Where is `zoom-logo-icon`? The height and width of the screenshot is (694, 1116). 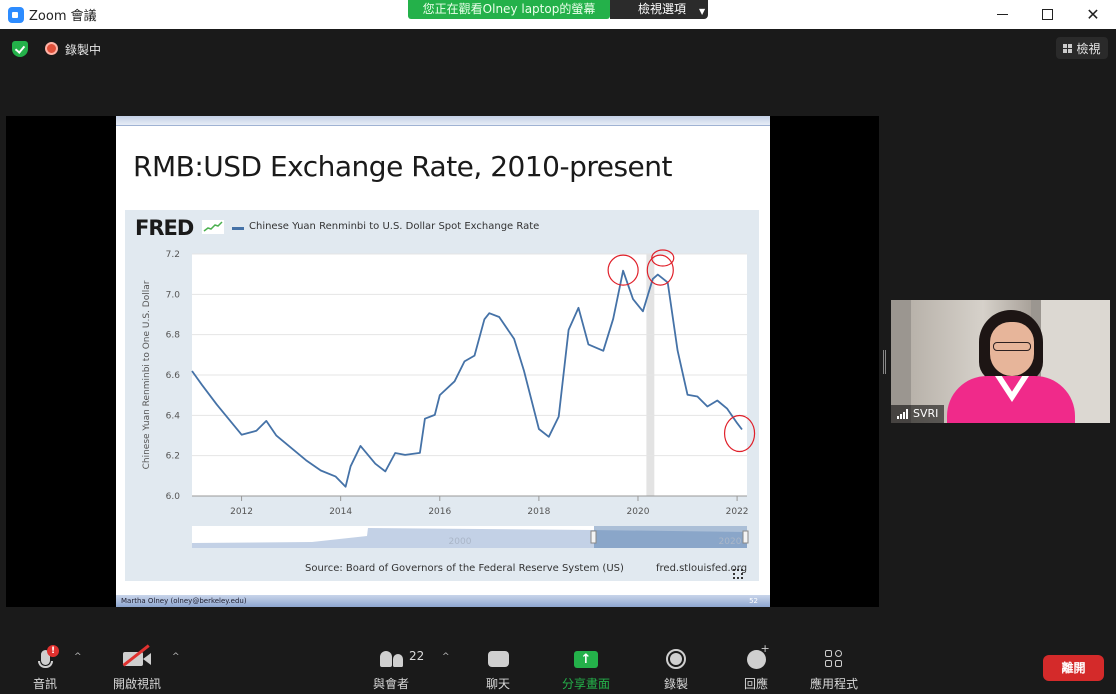
zoom-logo-icon is located at coordinates (16, 15).